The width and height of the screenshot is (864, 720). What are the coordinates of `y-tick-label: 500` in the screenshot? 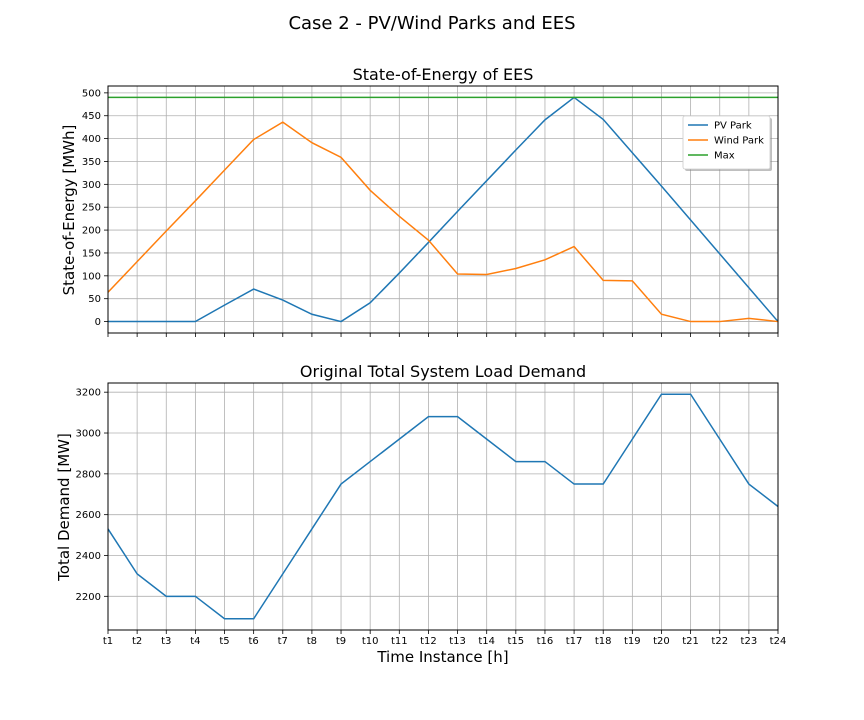 It's located at (91, 93).